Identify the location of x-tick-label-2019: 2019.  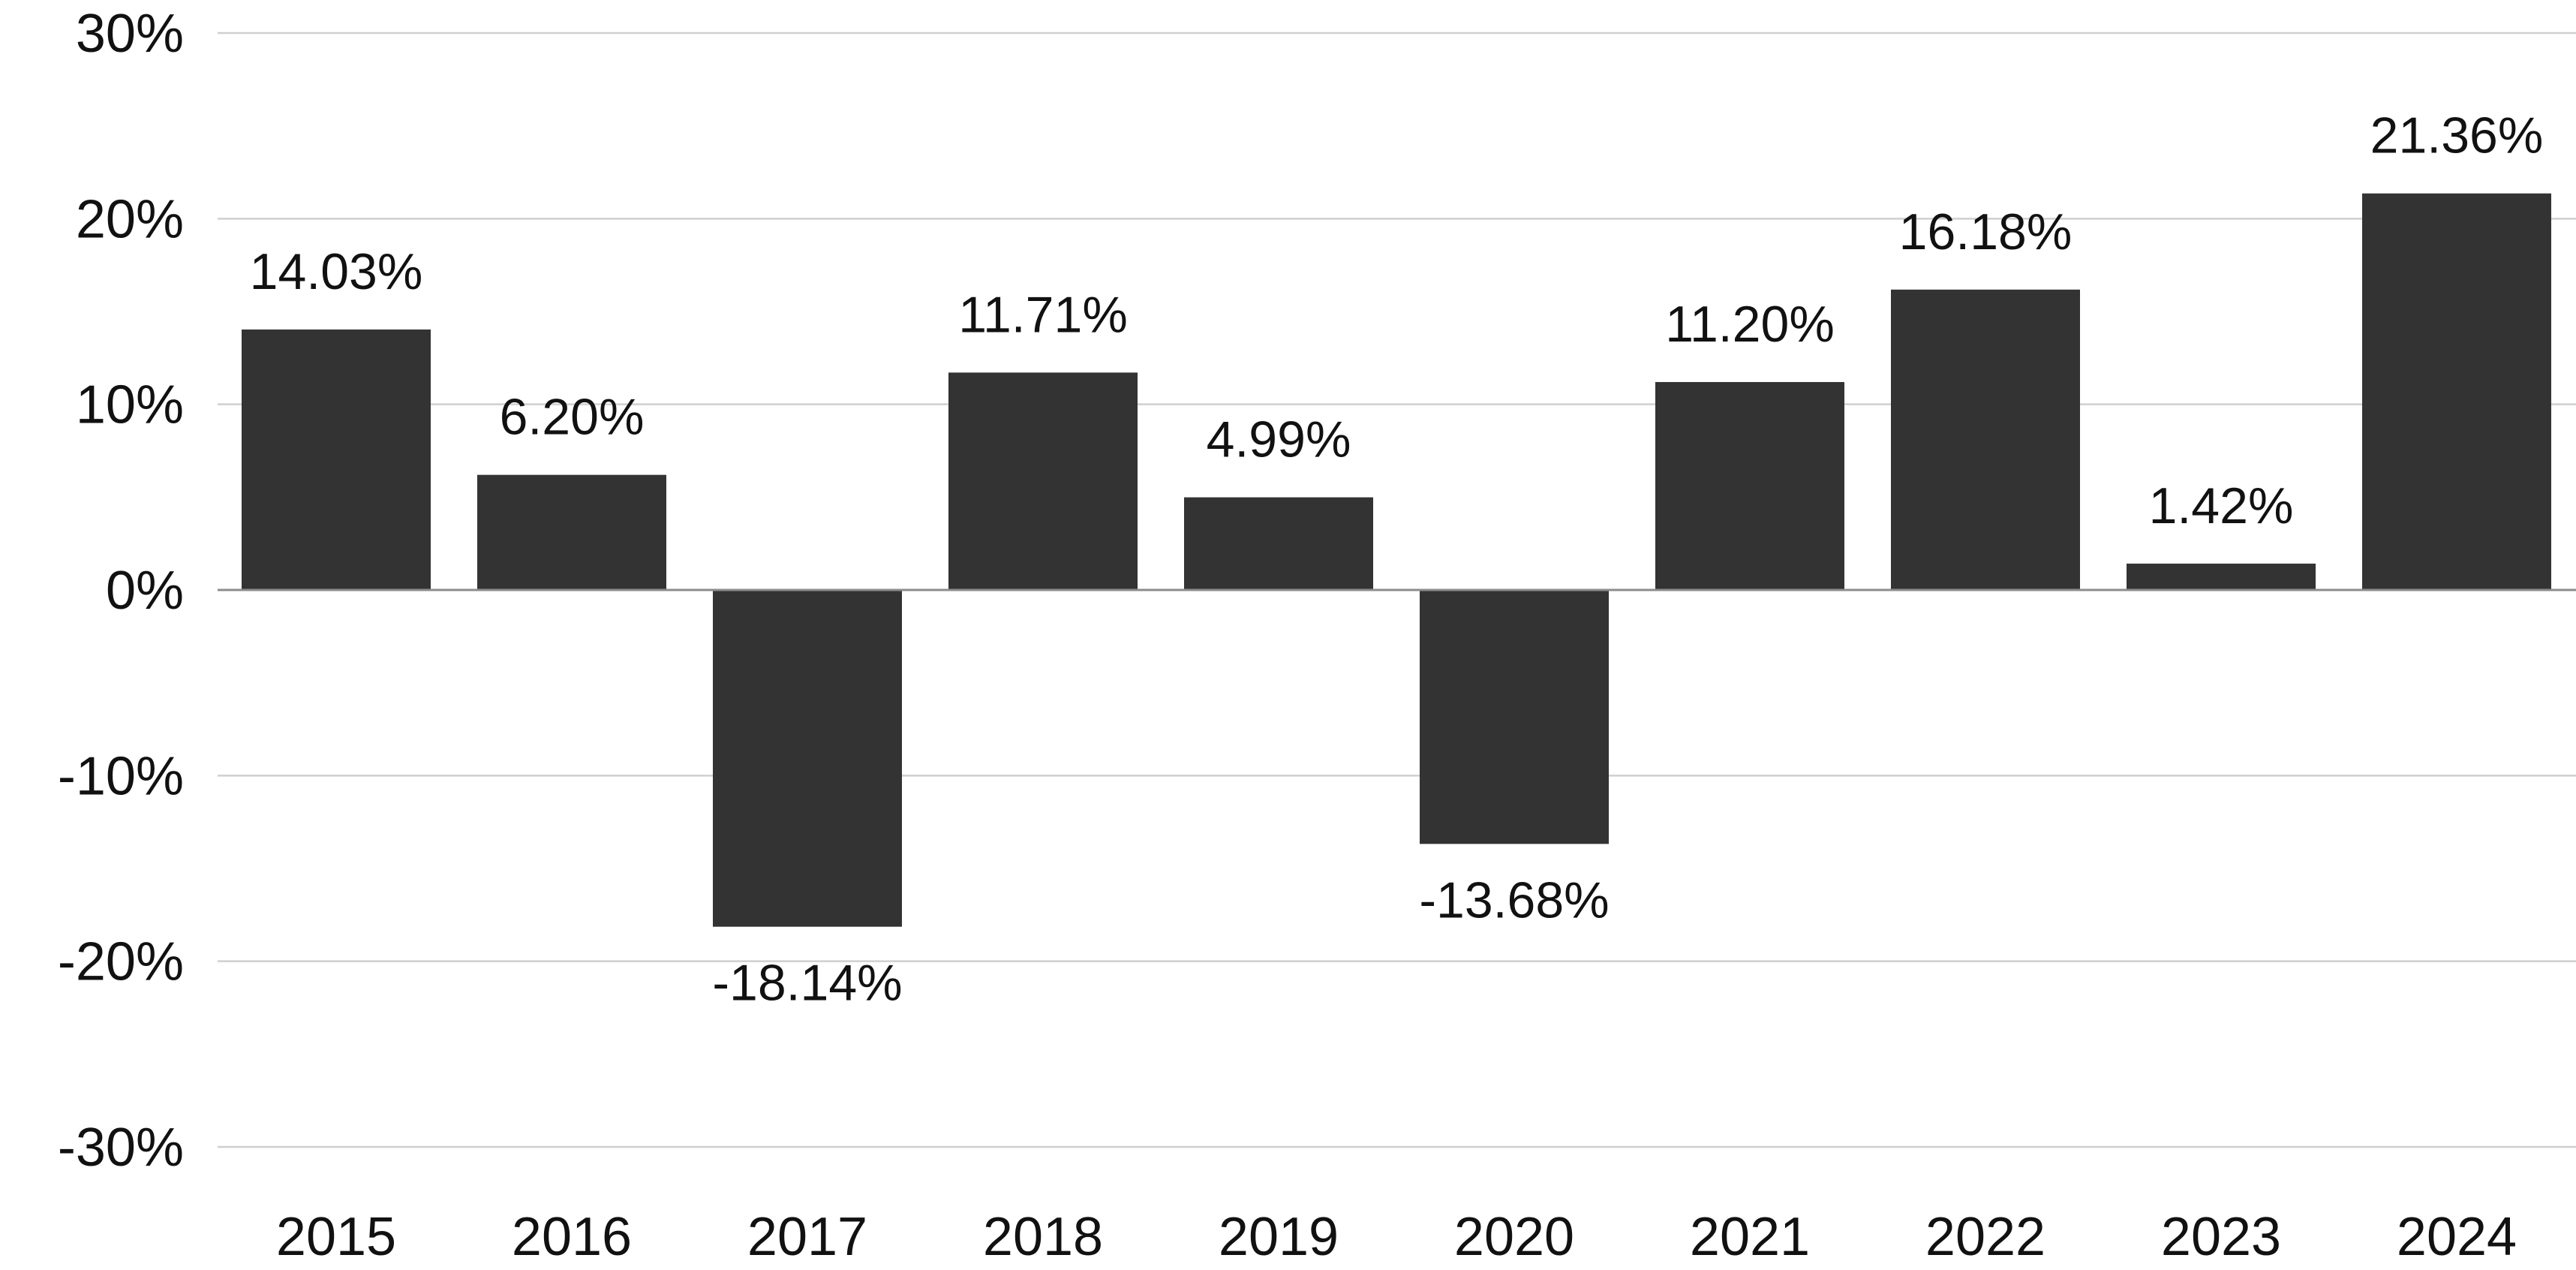
(1279, 1237).